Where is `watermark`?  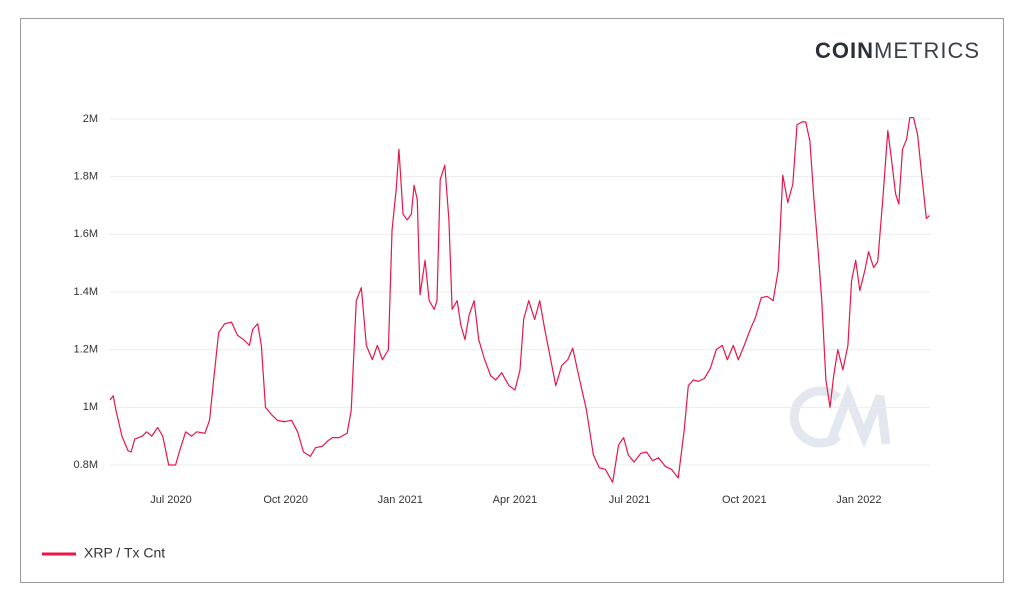
watermark is located at coordinates (840, 416).